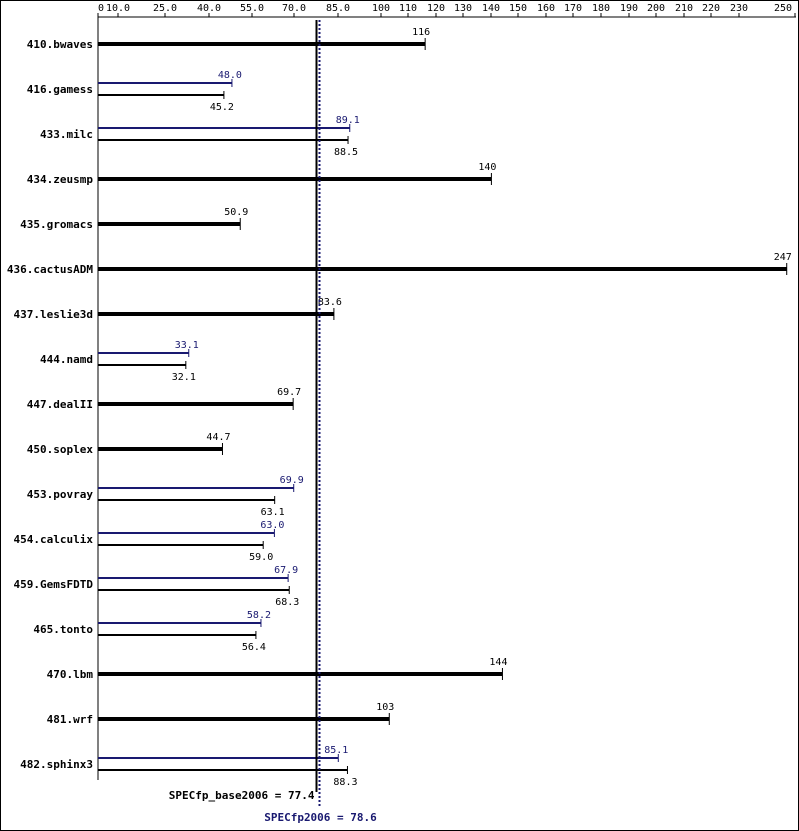 This screenshot has width=799, height=831. I want to click on benchmark-label: 435.gromacs, so click(56, 224).